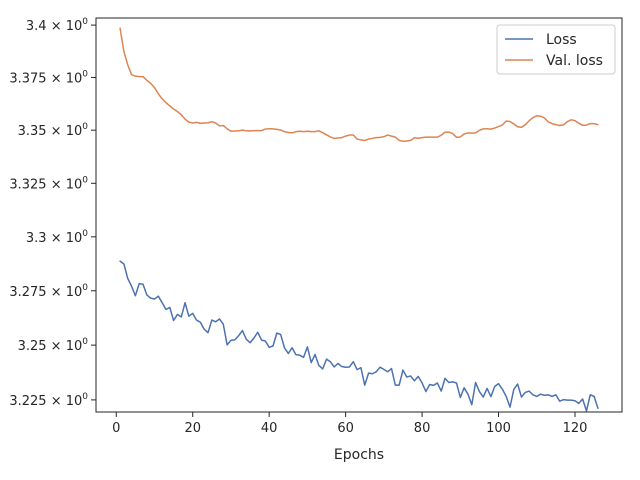 Image resolution: width=640 pixels, height=480 pixels. I want to click on legend: Loss Val. loss, so click(556, 49).